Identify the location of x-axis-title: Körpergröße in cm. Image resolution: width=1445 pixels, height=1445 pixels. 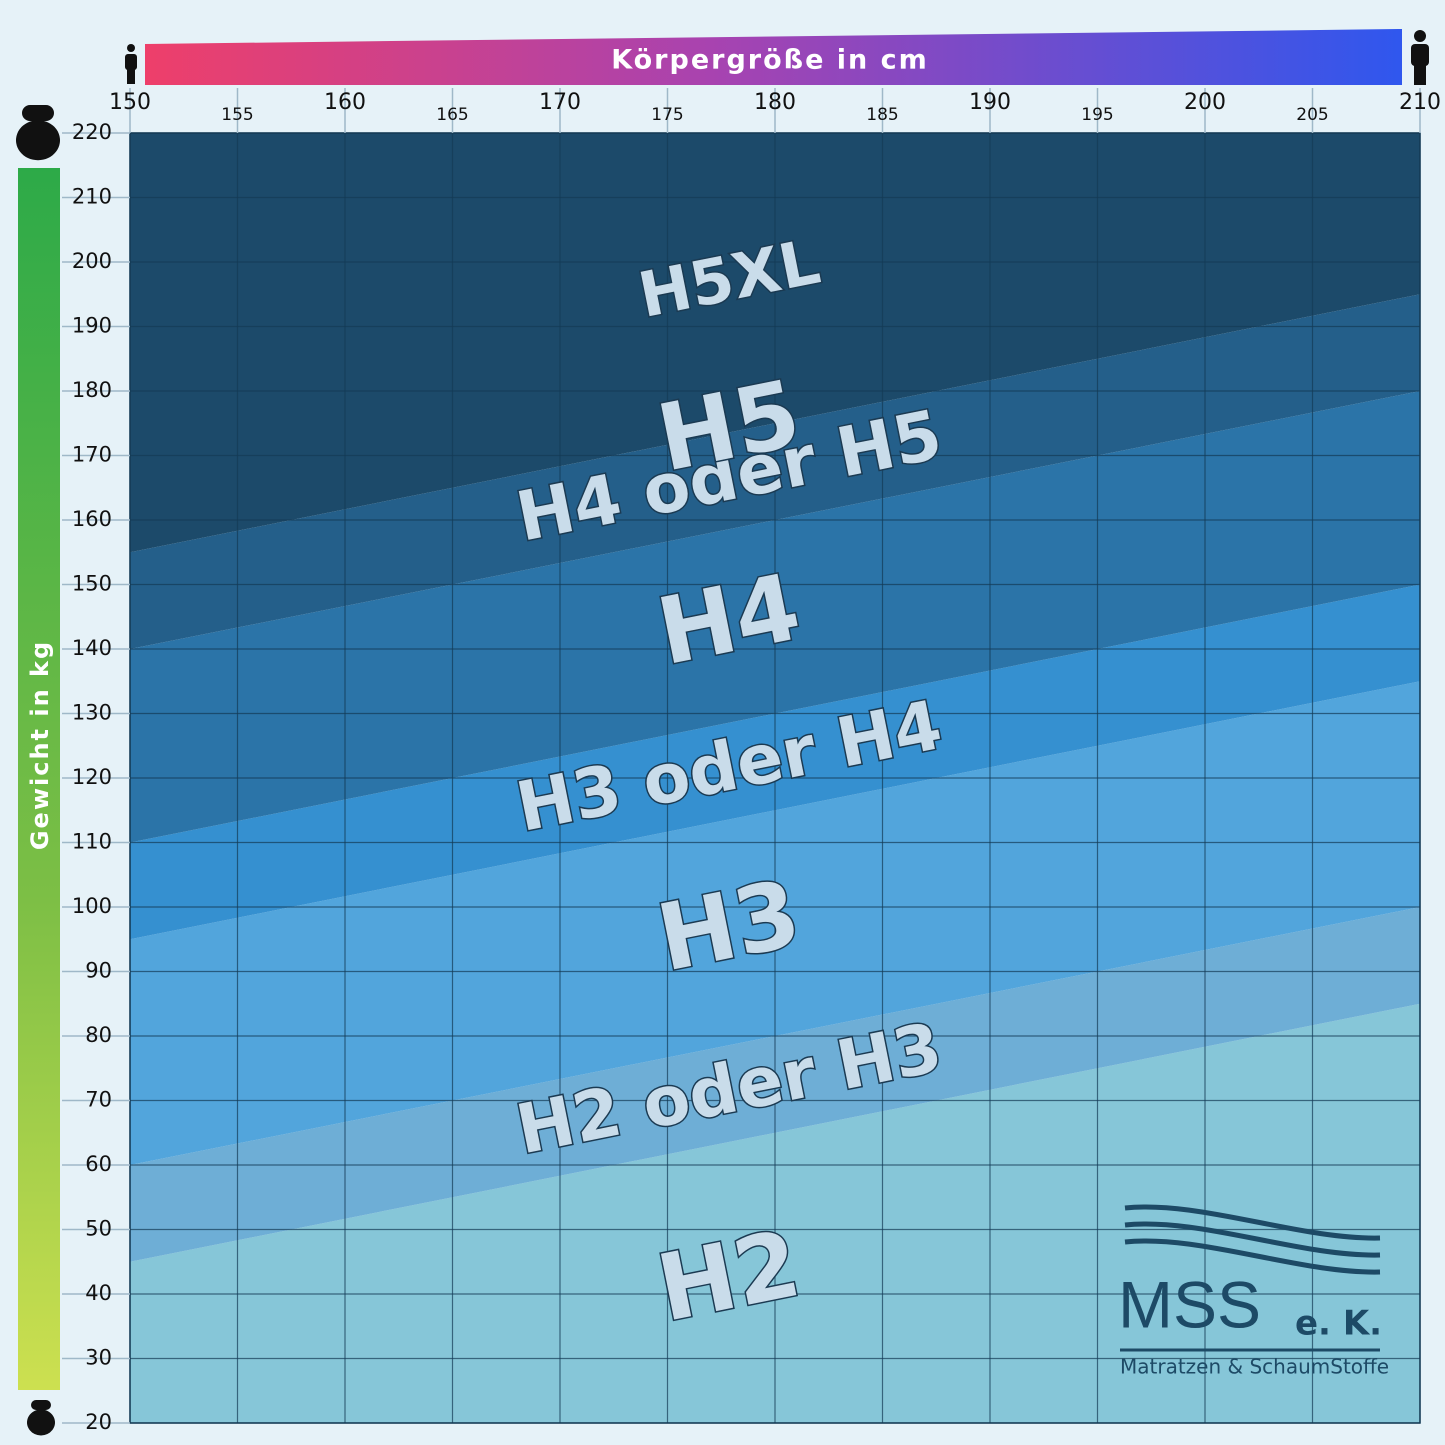
(770, 60).